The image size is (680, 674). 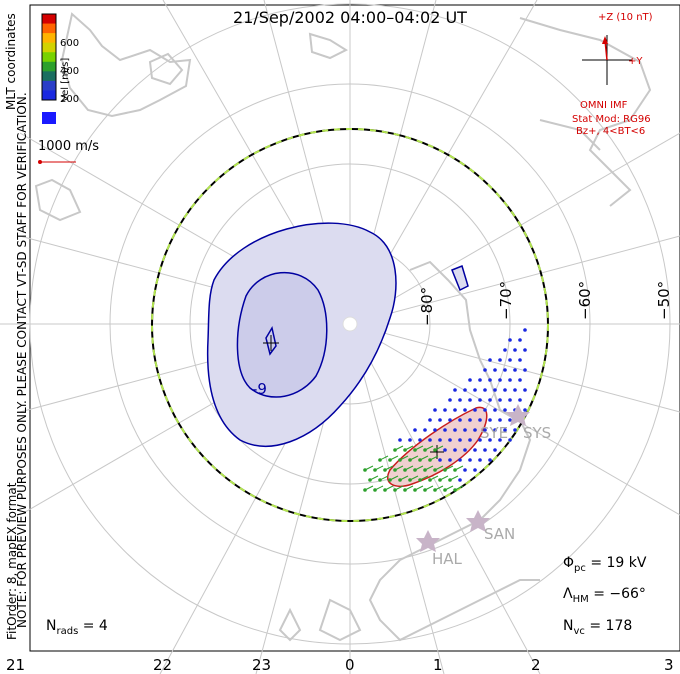 What do you see at coordinates (585, 300) in the screenshot?
I see `lat-label-60: −60°` at bounding box center [585, 300].